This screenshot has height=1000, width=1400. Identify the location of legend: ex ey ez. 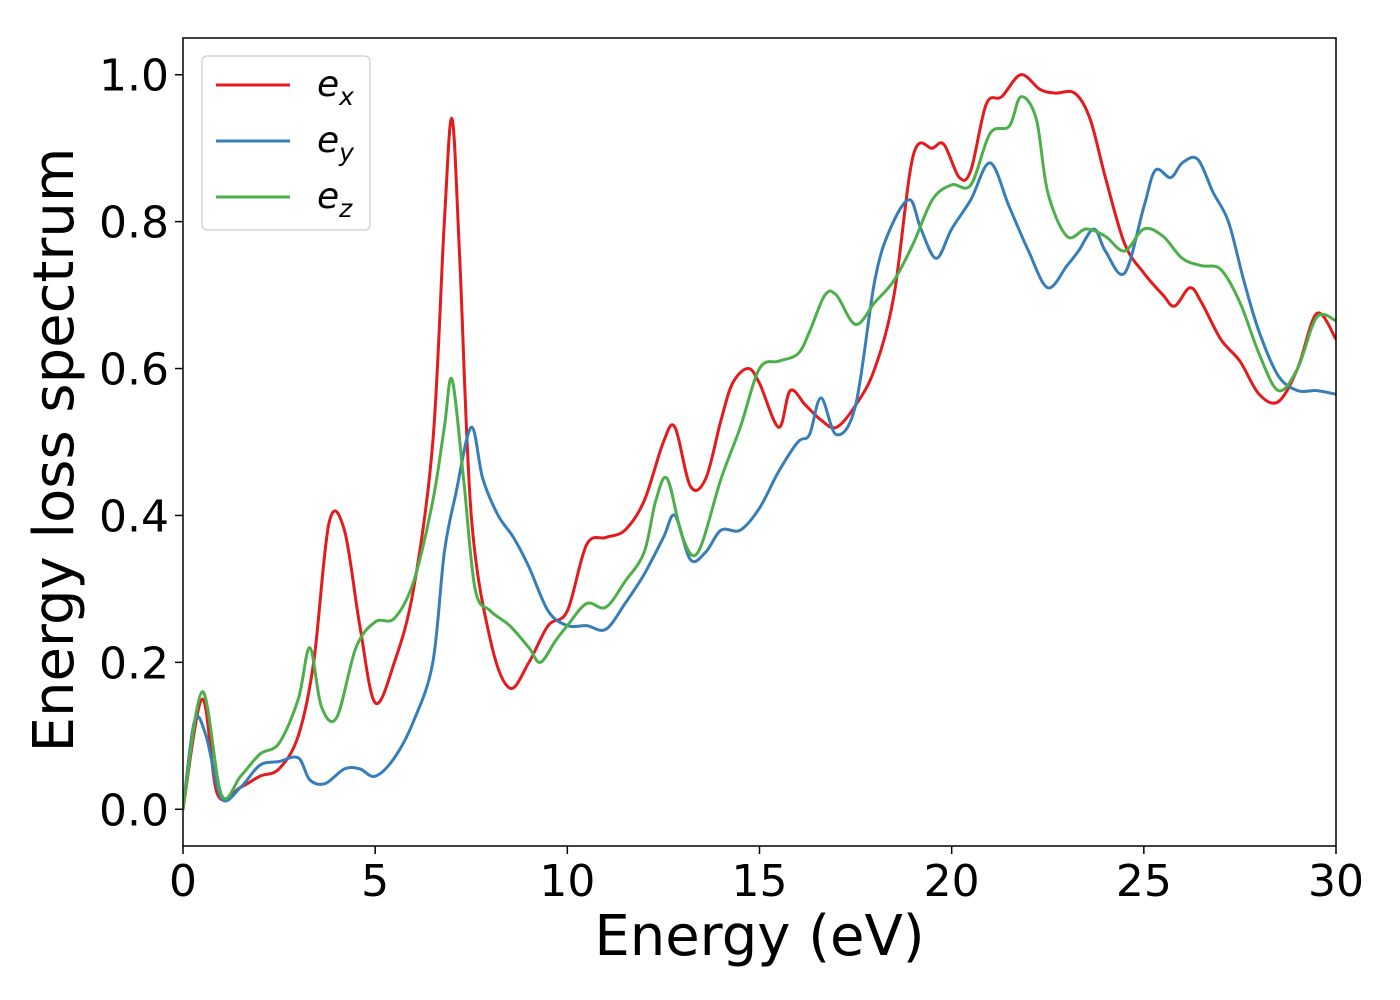
(286, 143).